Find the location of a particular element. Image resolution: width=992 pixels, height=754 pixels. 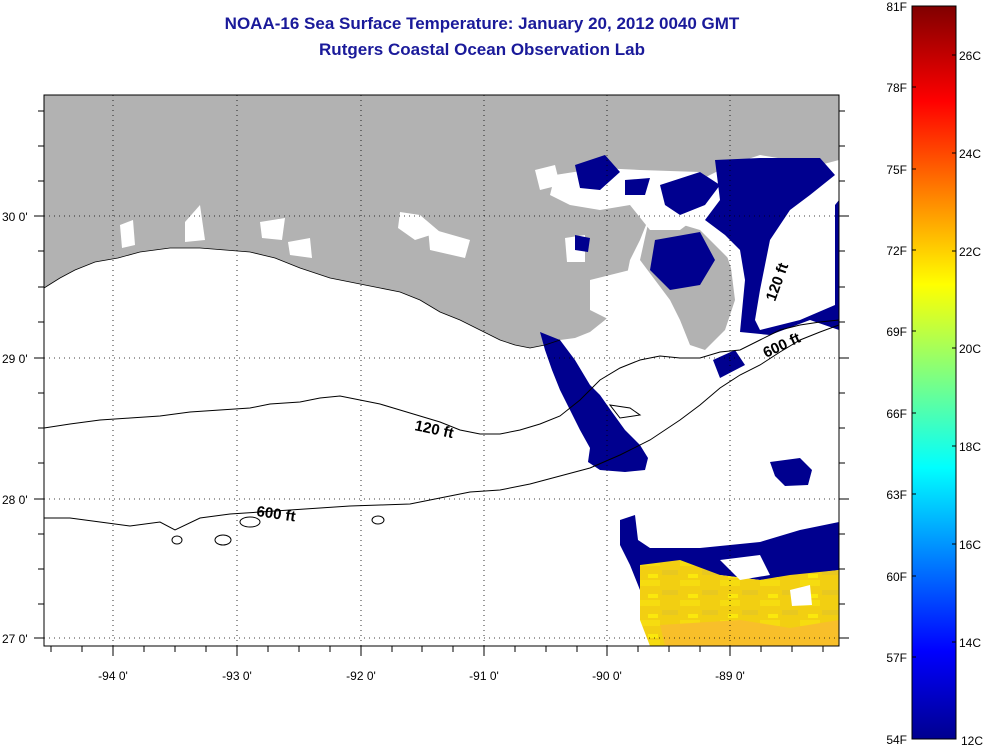

colorbar-c-label: 24C is located at coordinates (970, 154).